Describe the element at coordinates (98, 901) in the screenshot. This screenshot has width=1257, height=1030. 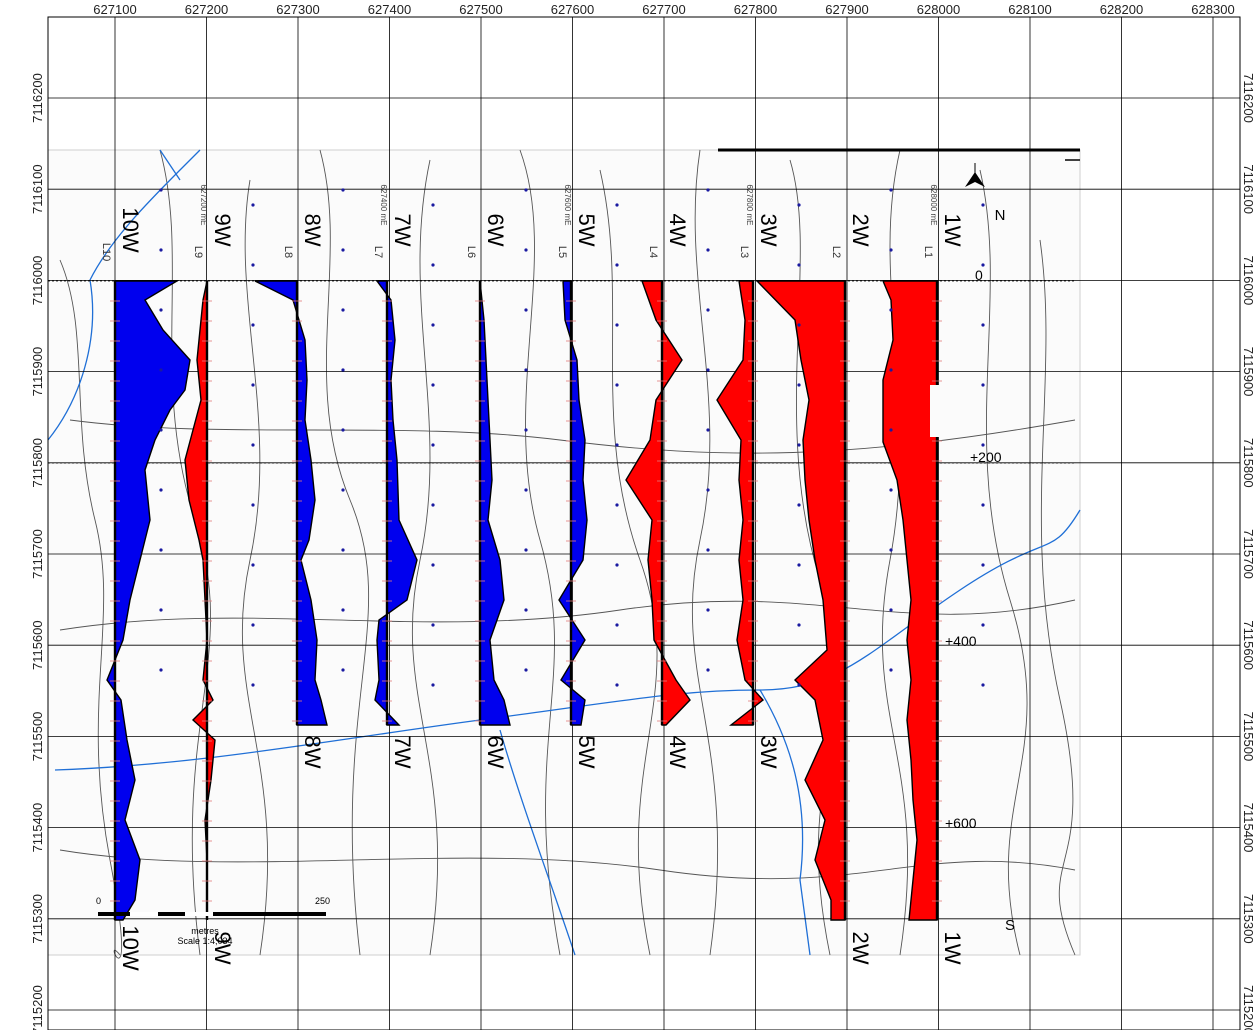
I see `scale-bar-start: 0` at that location.